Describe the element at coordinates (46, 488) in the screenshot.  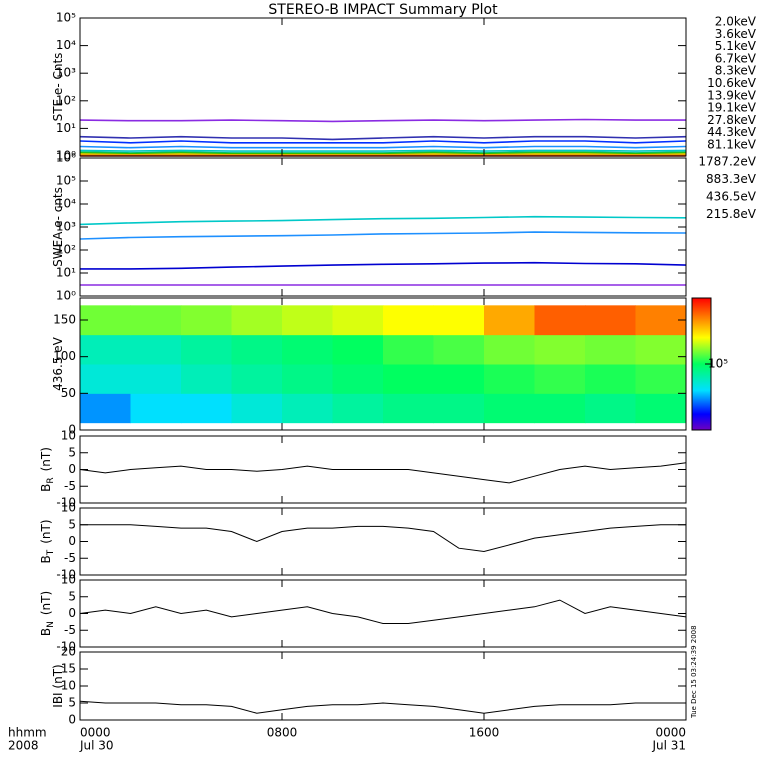
I see `y-axis-label-part: B` at that location.